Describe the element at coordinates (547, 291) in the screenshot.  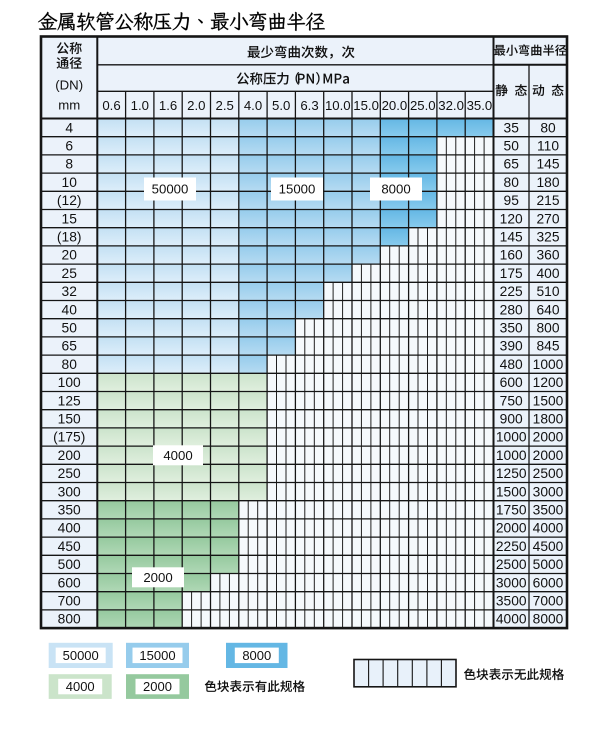
I see `svg-text: 510` at that location.